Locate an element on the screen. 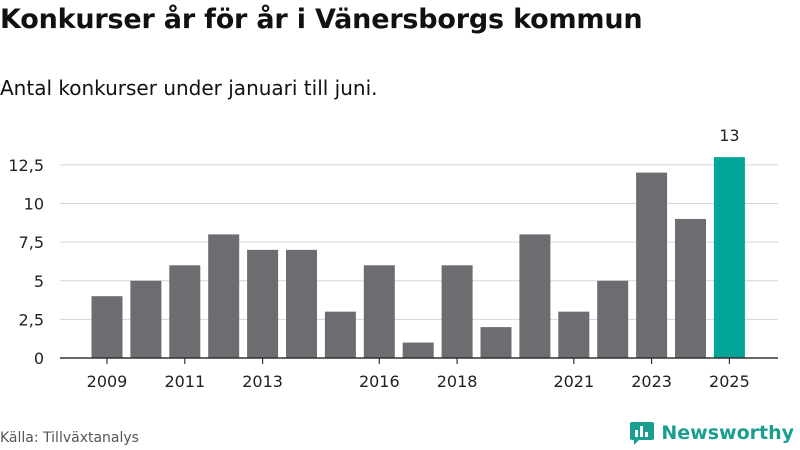  chart-subtitle: Antal konkurser under januari till juni. is located at coordinates (189, 88).